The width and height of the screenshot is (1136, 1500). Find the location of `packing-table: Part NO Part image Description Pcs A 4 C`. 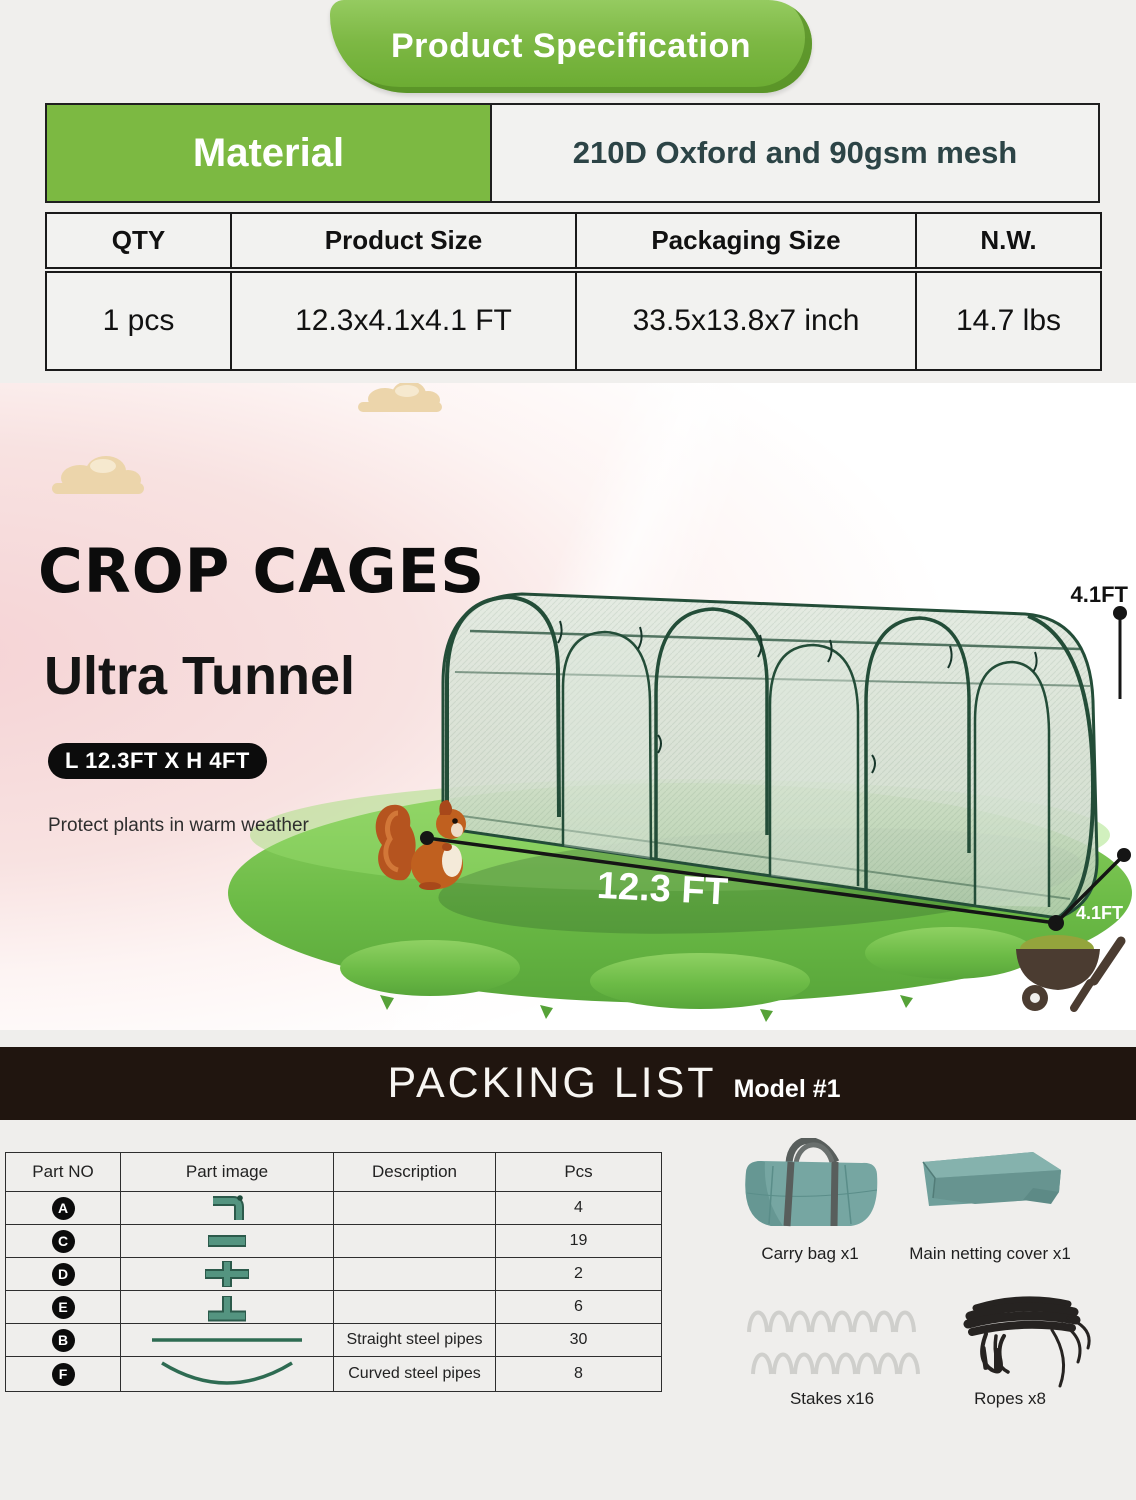

packing-table: Part NO Part image Description Pcs A 4 C is located at coordinates (333, 1272).